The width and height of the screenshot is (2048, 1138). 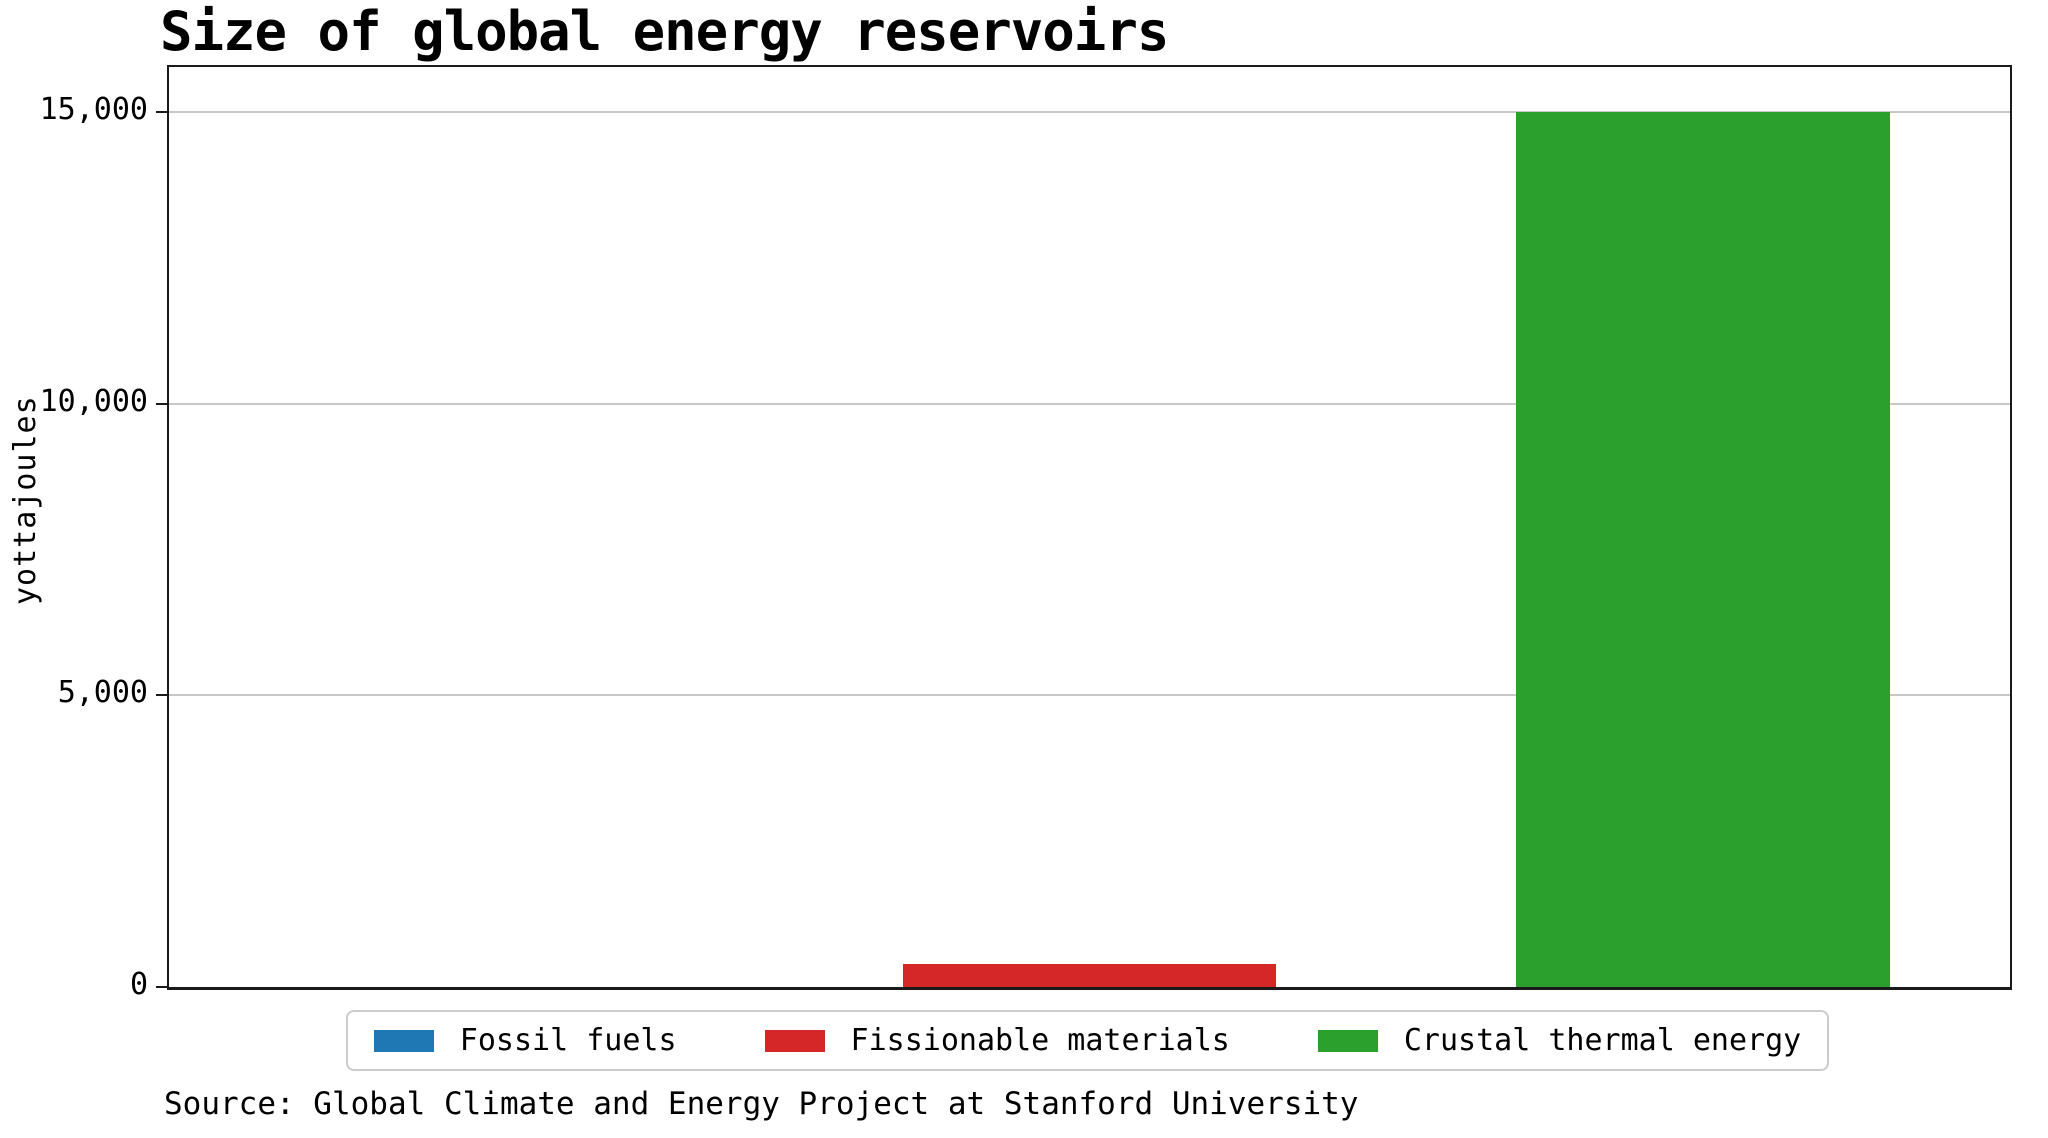 What do you see at coordinates (403, 1040) in the screenshot?
I see `legend-swatch-fossil-fuels` at bounding box center [403, 1040].